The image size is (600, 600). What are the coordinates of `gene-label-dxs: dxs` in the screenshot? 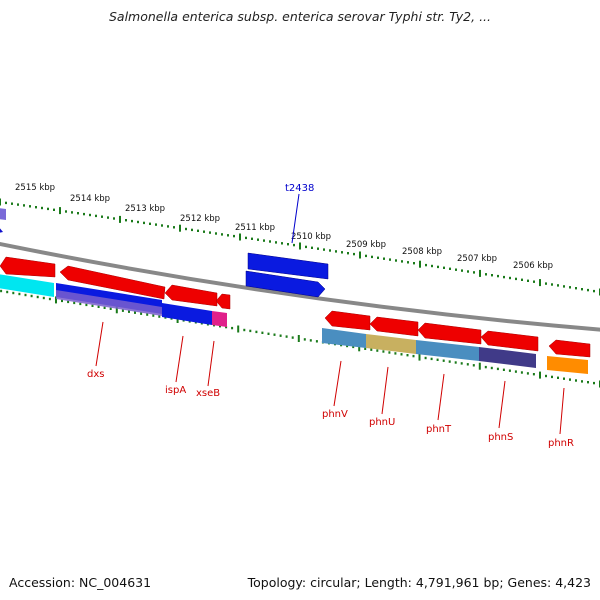 It's located at (95, 374).